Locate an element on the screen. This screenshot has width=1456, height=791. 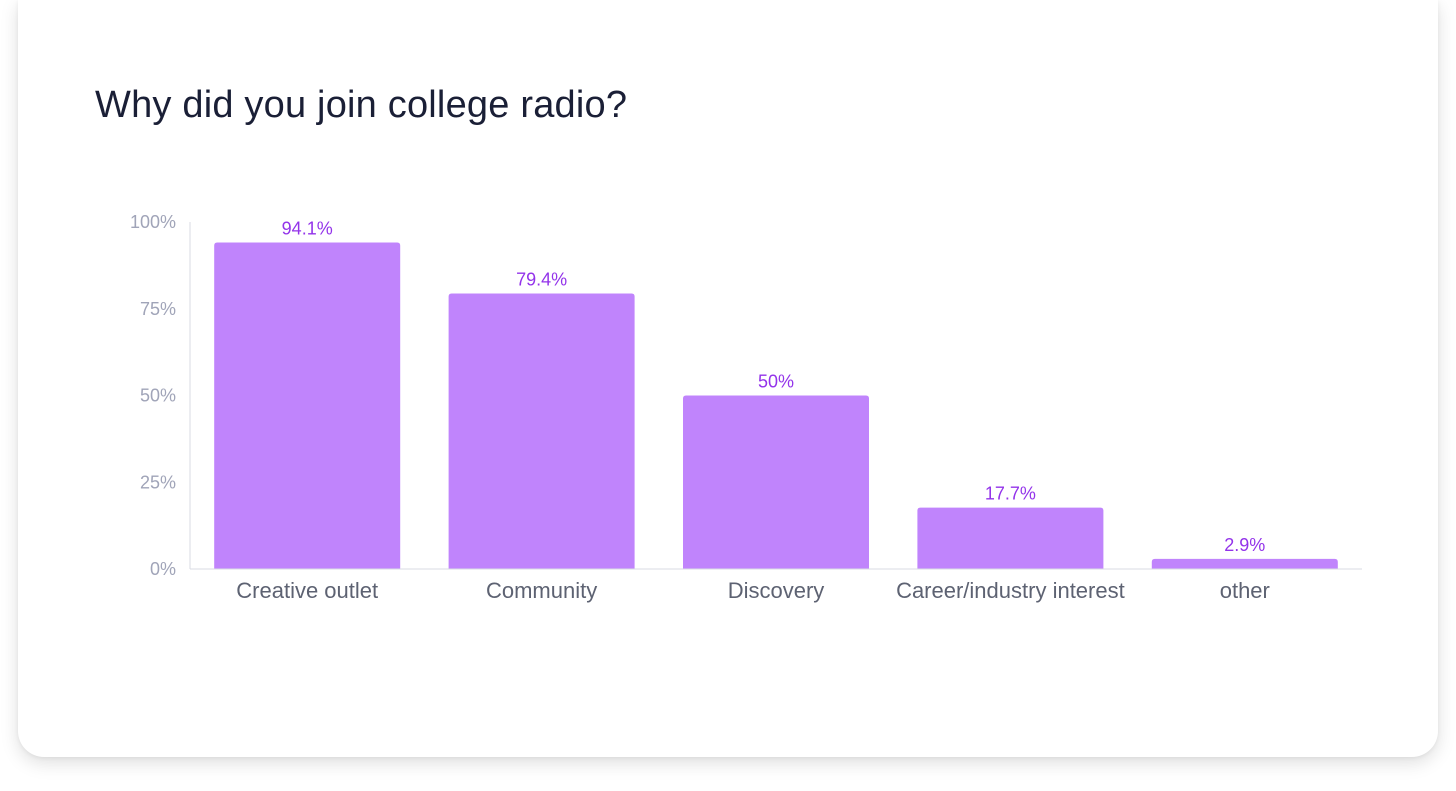
y-tick-label: 25% is located at coordinates (158, 482).